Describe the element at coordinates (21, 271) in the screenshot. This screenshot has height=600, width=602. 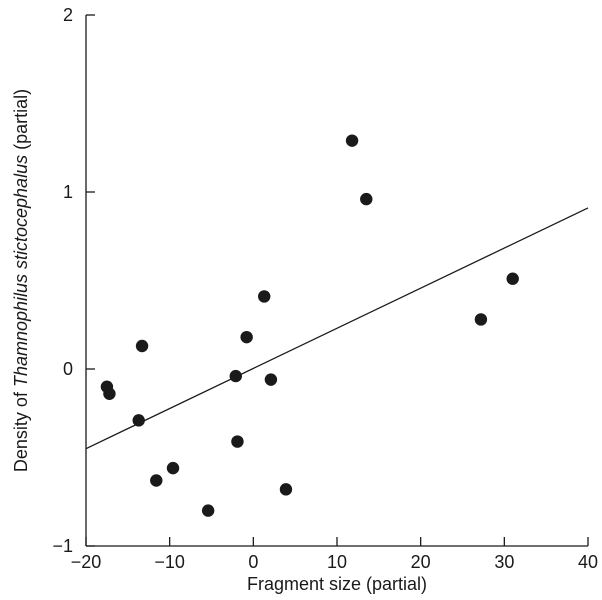
I see `y-axis-title-species: Thamnophilus stictocephalus` at that location.